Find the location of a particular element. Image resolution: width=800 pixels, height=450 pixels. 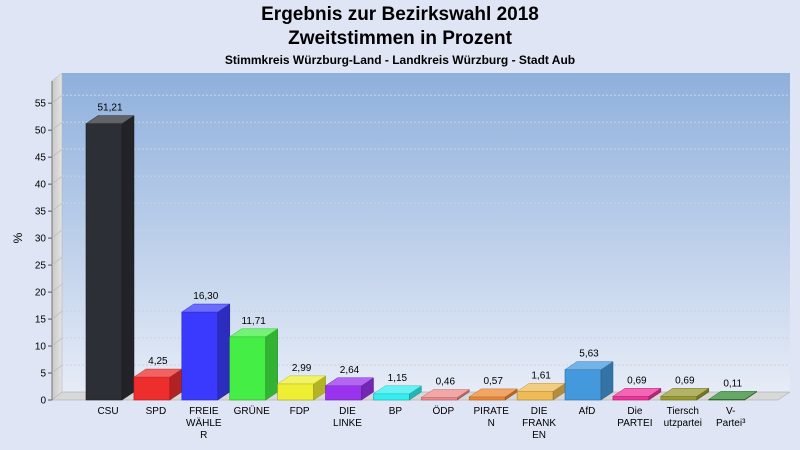

category-label: V- is located at coordinates (730, 411).